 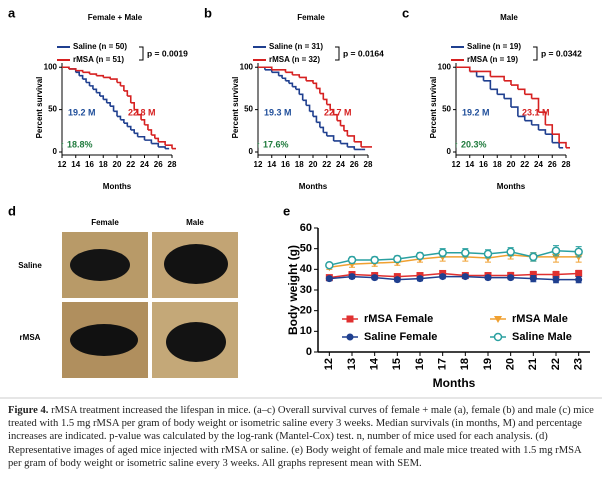 I want to click on bracket, so click(x=337, y=53).